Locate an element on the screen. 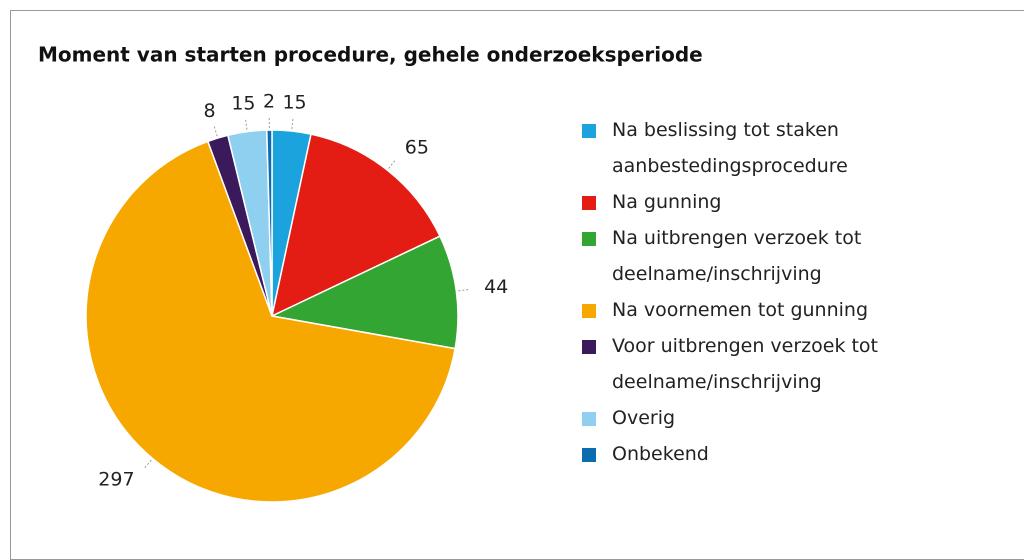 The height and width of the screenshot is (560, 1024). legend-label: Onbekend is located at coordinates (660, 454).